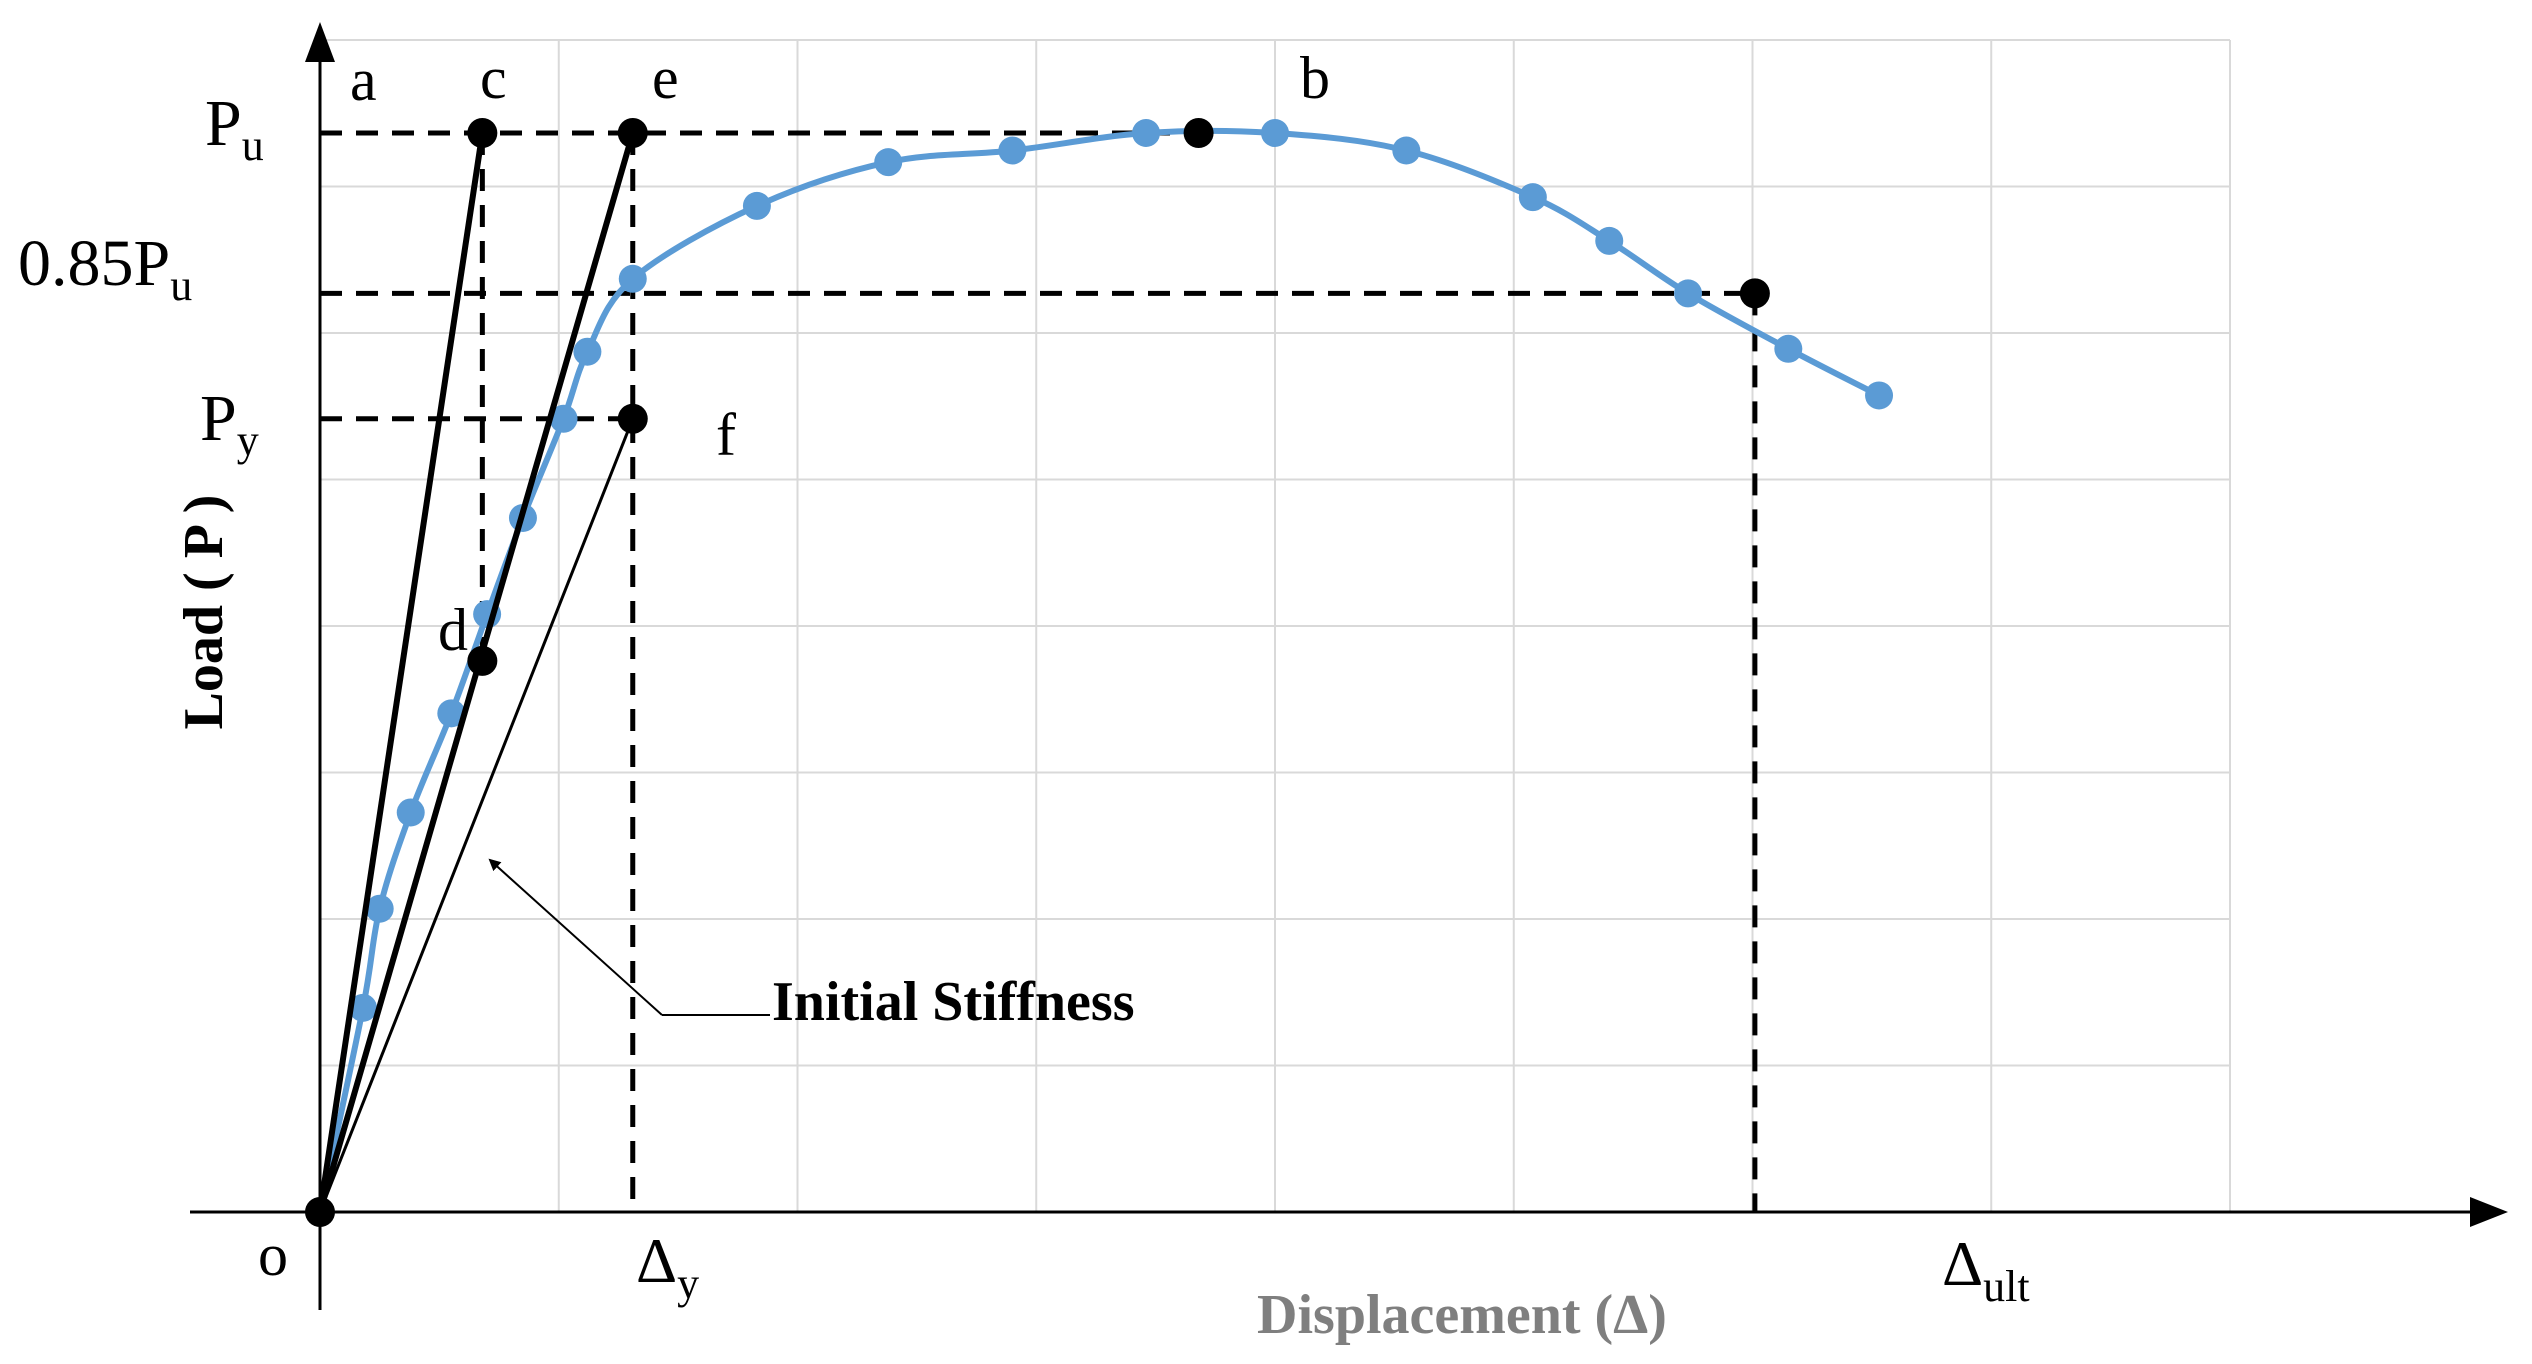  Describe the element at coordinates (482, 133) in the screenshot. I see `key-point-c` at that location.